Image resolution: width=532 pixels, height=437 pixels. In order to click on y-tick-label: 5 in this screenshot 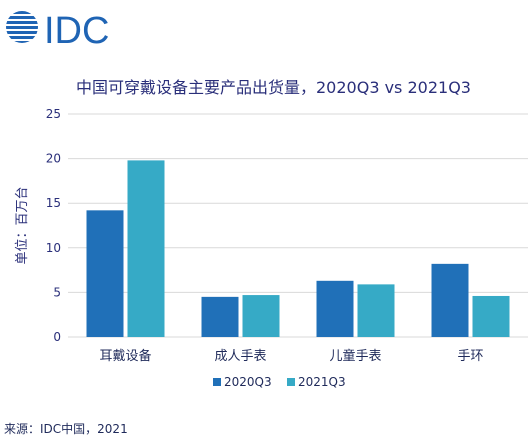, I will do `click(57, 292)`.